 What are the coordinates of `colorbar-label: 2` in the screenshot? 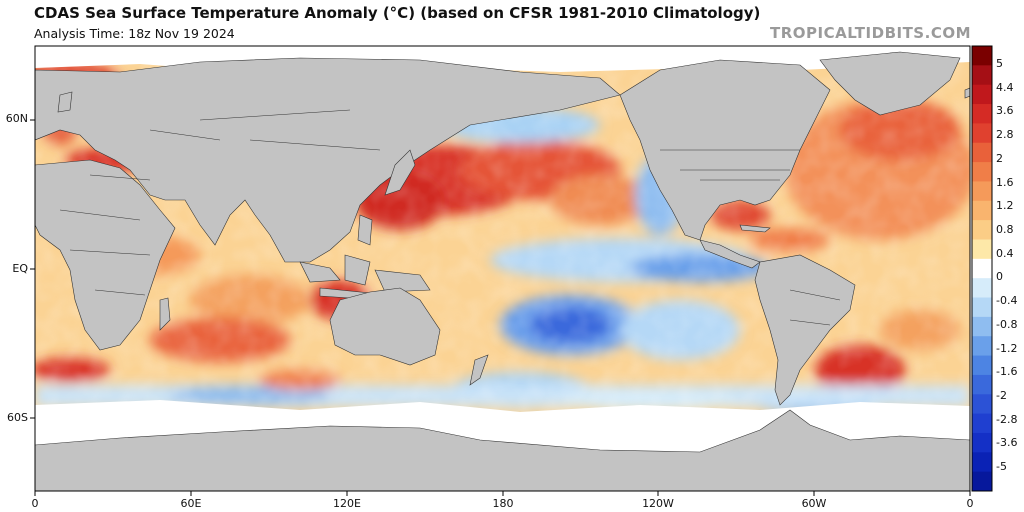 It's located at (999, 158).